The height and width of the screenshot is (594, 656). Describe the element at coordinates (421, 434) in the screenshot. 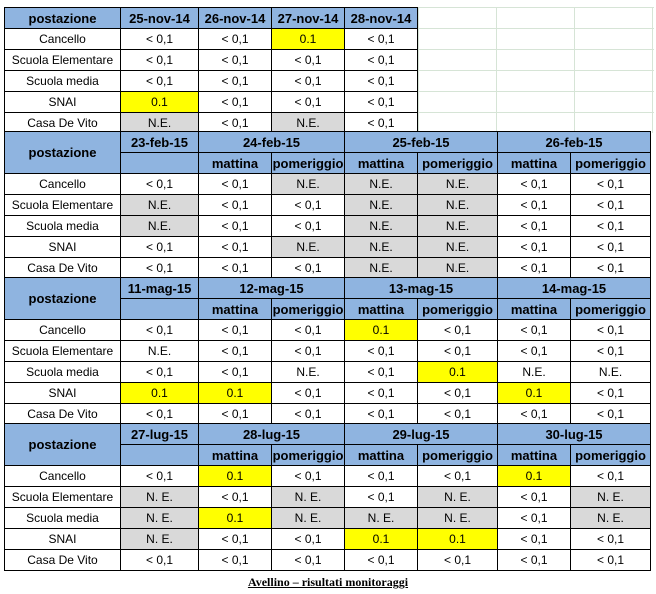

I see `date-header: 29-lug-15` at that location.